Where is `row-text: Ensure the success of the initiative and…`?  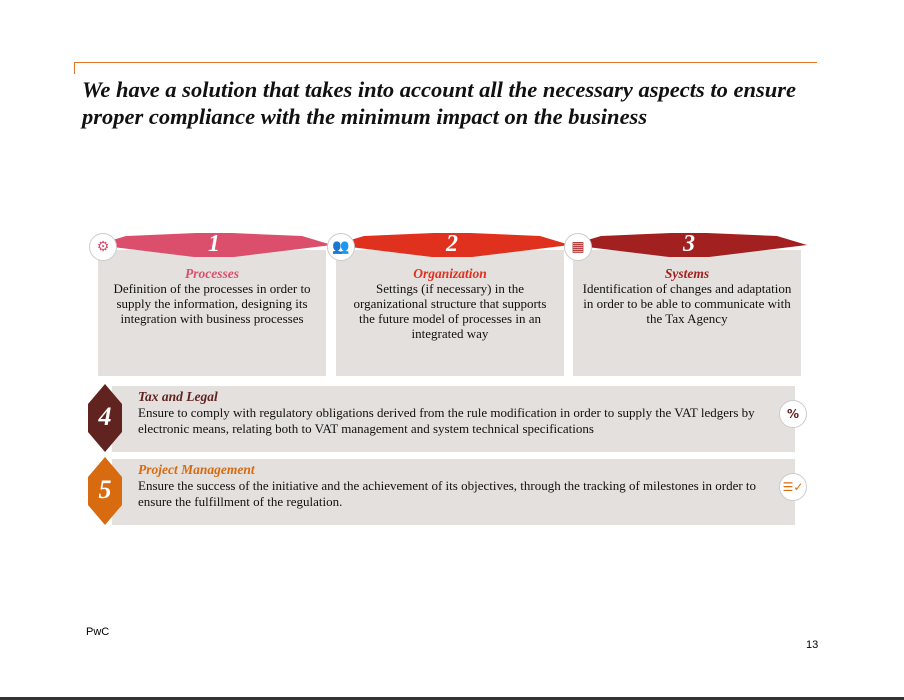
row-text: Ensure the success of the initiative and… is located at coordinates (447, 493).